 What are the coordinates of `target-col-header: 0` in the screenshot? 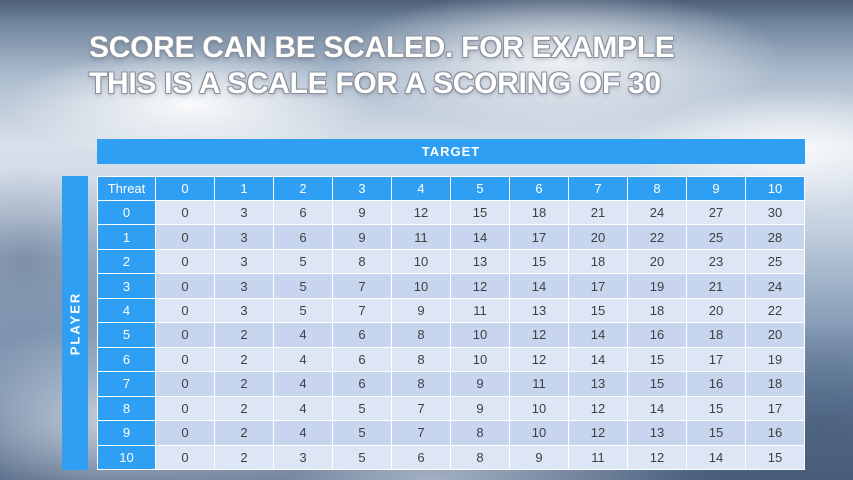 It's located at (185, 188).